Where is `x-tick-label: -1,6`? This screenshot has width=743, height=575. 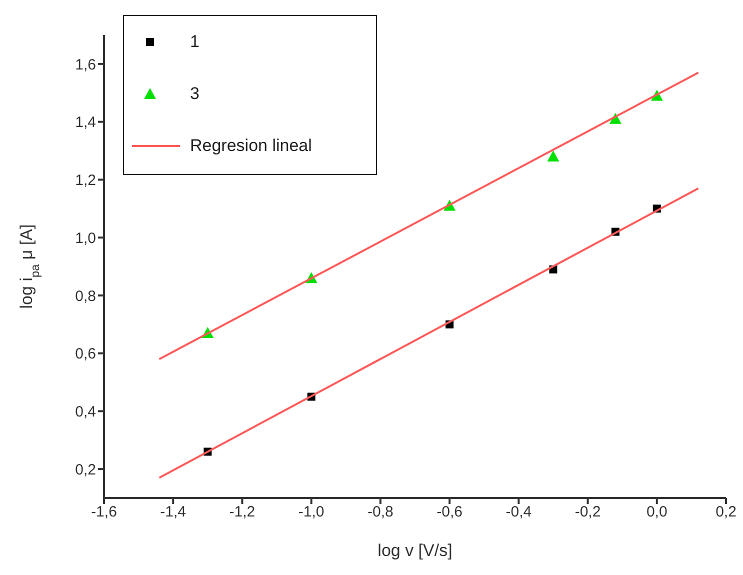 x-tick-label: -1,6 is located at coordinates (104, 512).